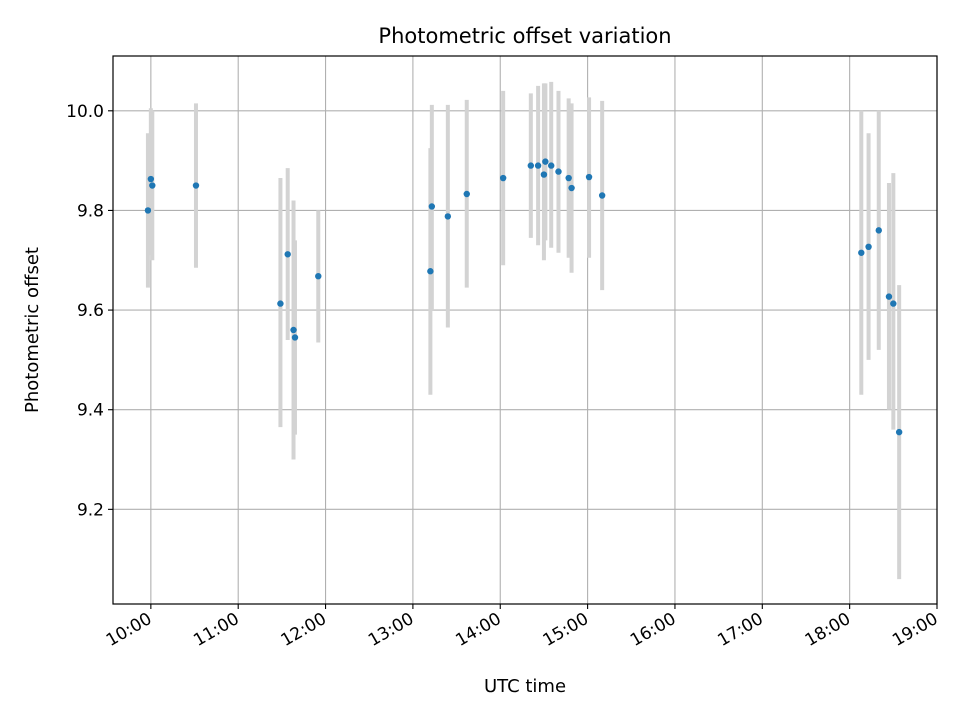  Describe the element at coordinates (85, 112) in the screenshot. I see `y-tick-label: 10.0` at that location.